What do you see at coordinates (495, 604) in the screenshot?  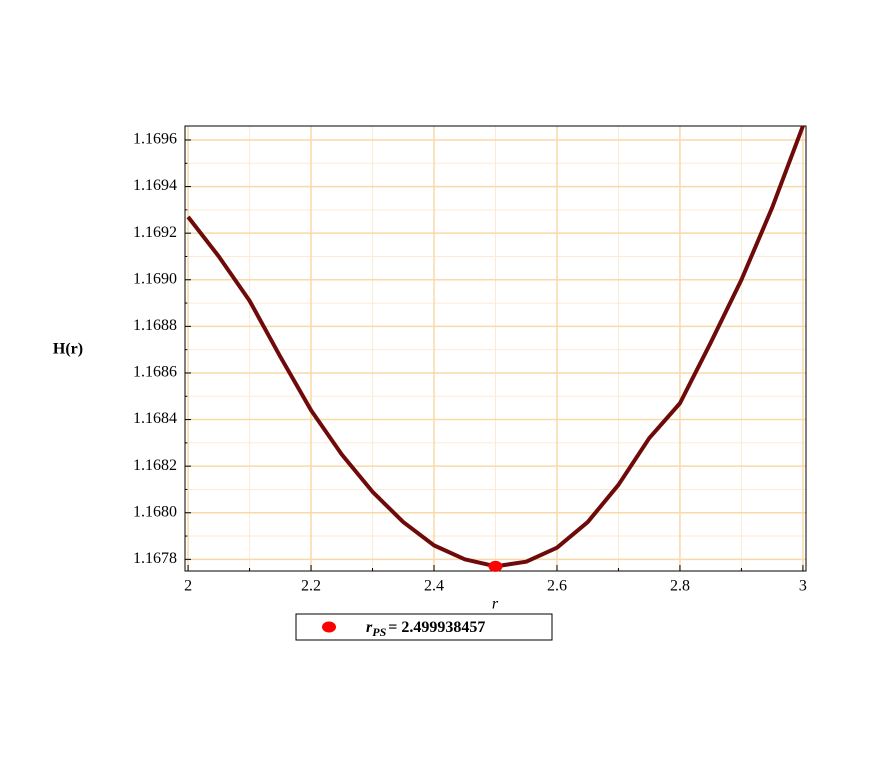 I see `x-axis-label: r` at bounding box center [495, 604].